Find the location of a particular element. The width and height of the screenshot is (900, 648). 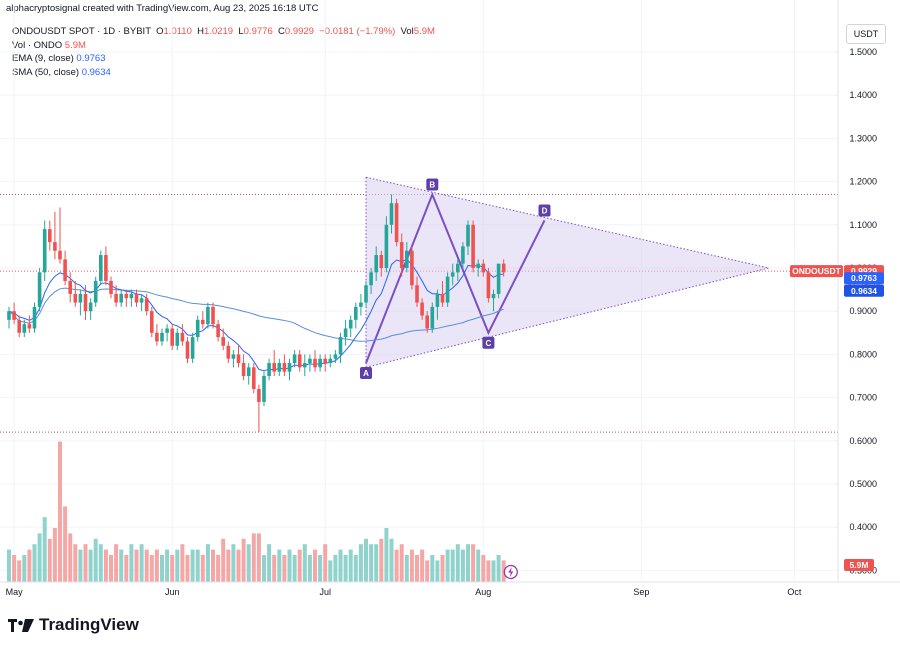

currency-button: USDT is located at coordinates (866, 34).